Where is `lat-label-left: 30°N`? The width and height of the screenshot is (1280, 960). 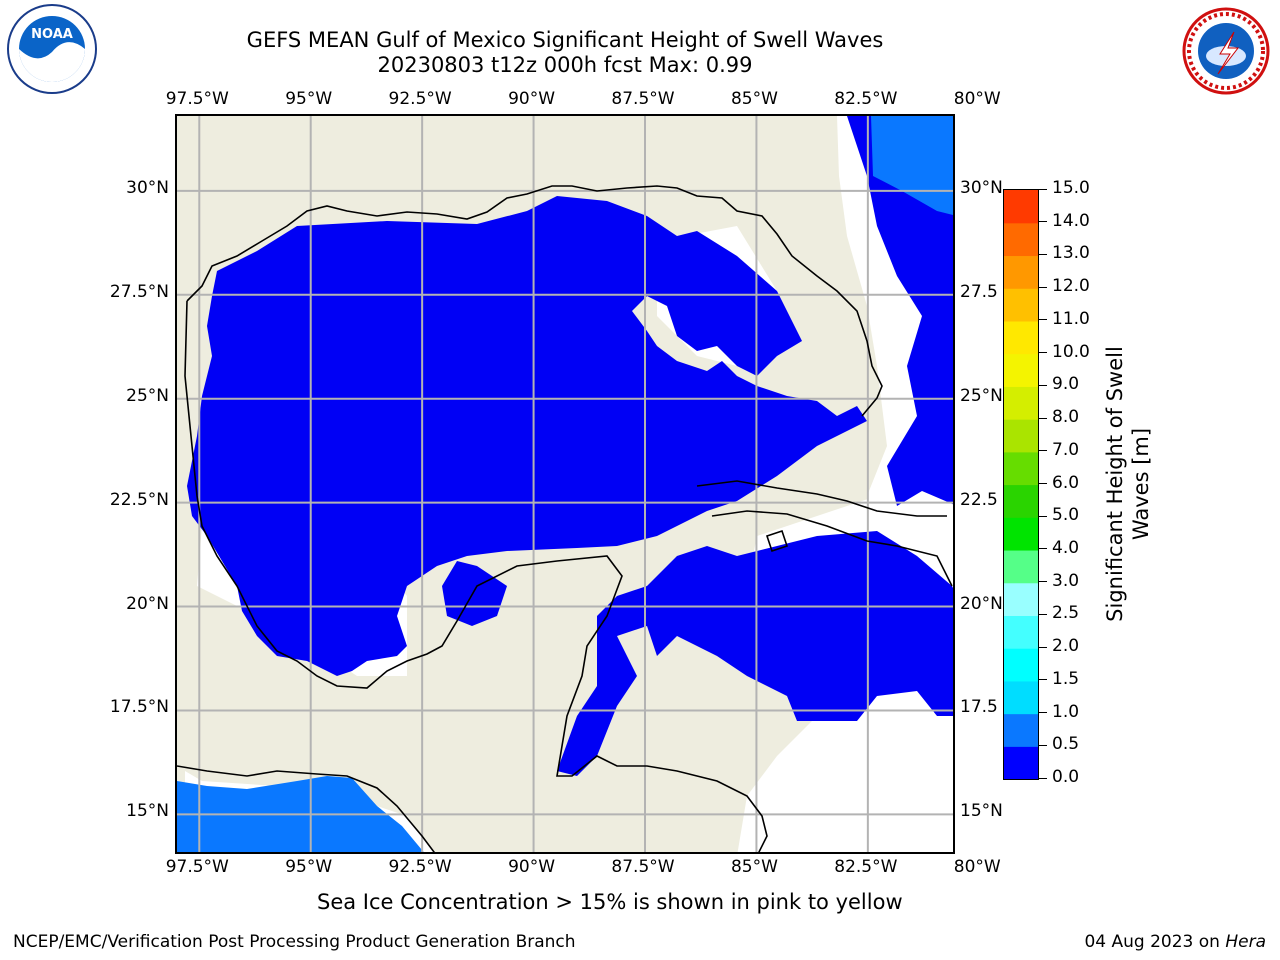 lat-label-left: 30°N is located at coordinates (147, 187).